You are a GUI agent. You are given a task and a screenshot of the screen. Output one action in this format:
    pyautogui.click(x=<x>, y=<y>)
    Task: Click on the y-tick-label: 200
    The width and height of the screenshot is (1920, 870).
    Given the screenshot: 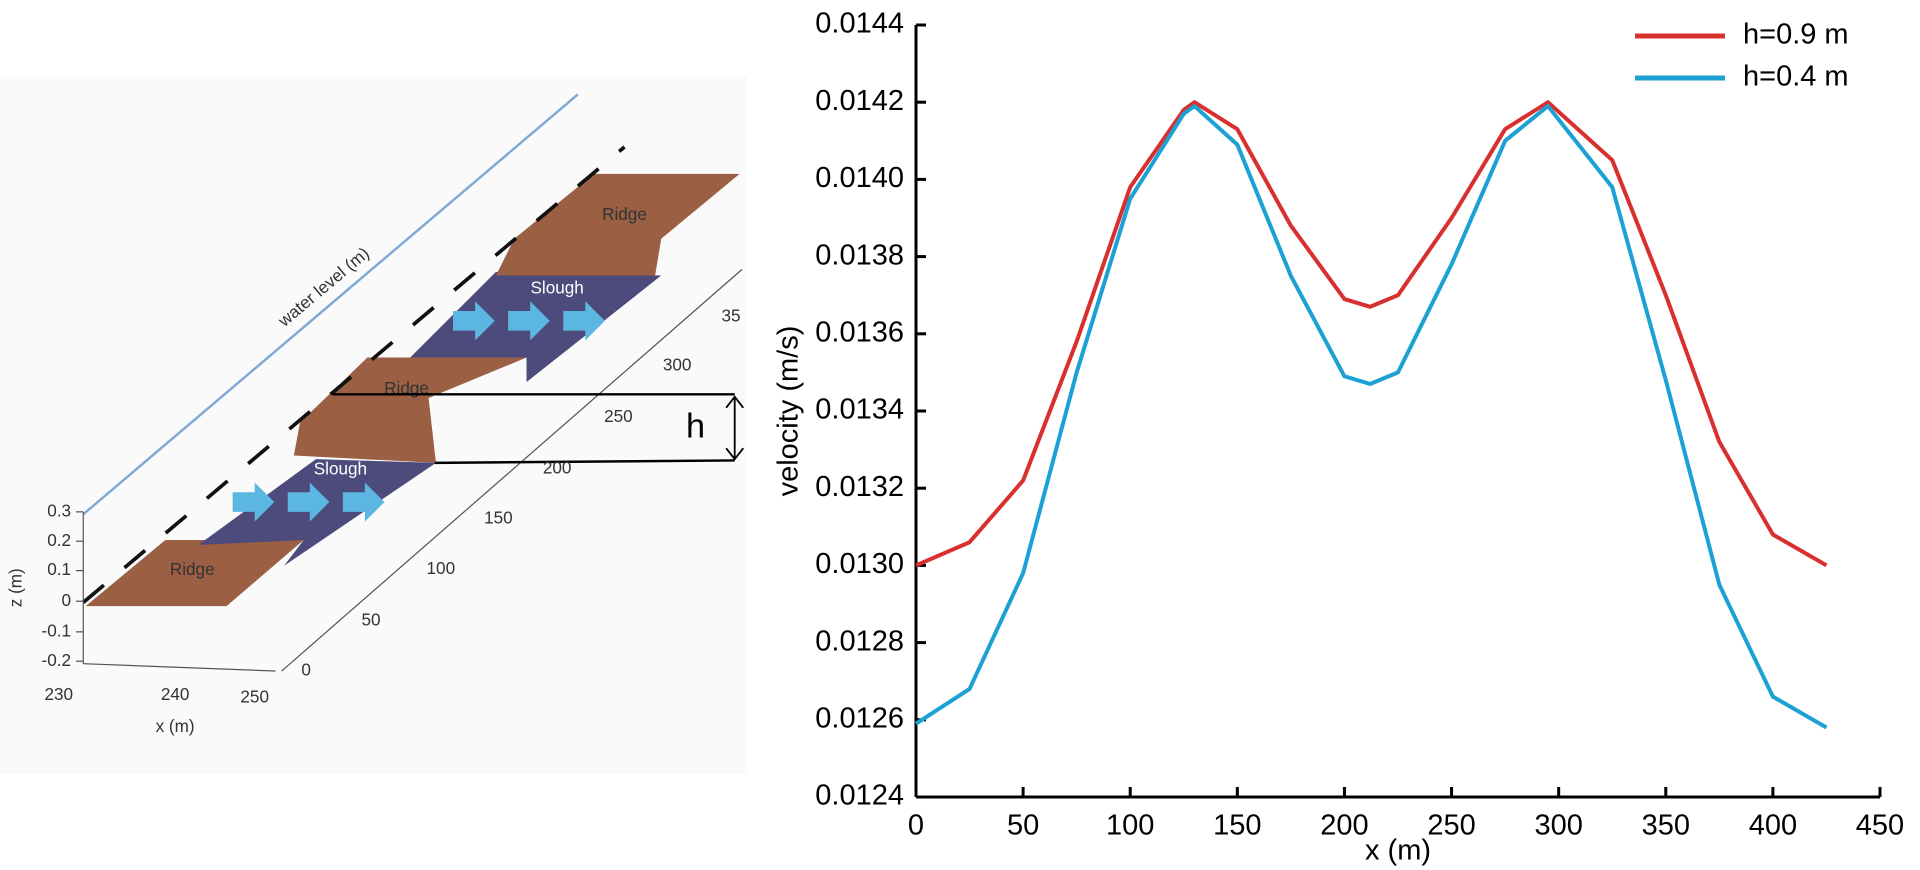 What is the action you would take?
    pyautogui.click(x=557, y=468)
    